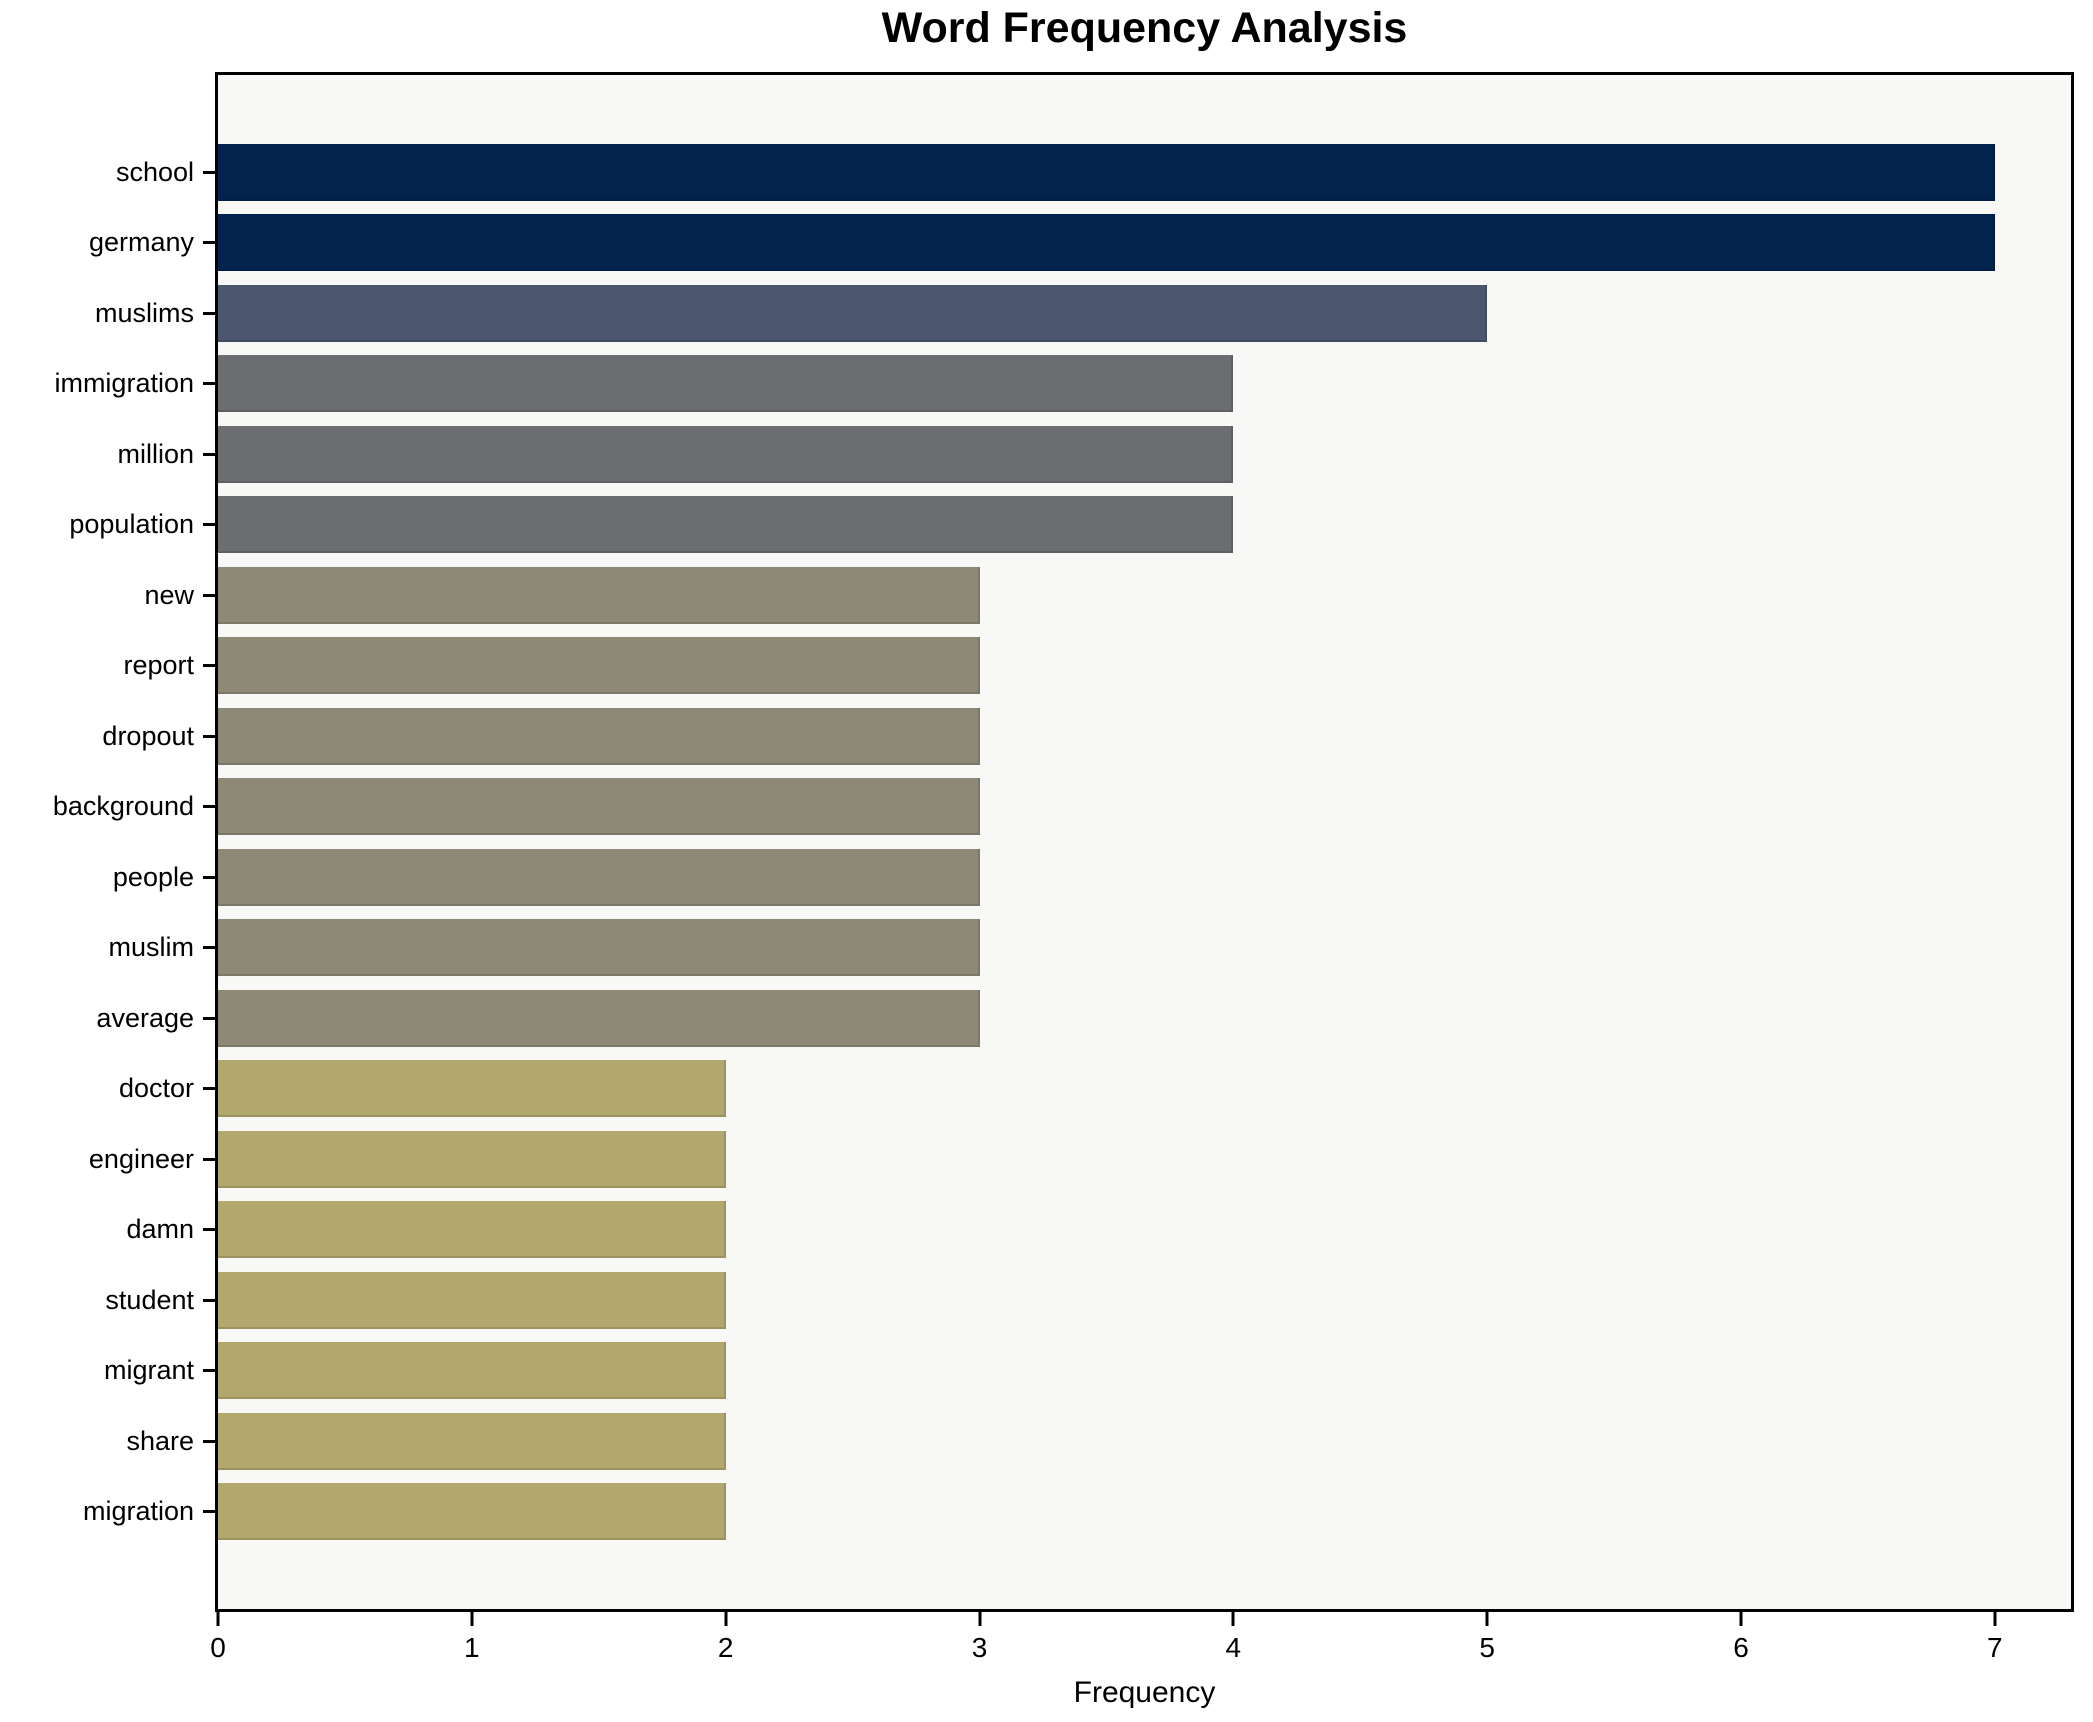 Image resolution: width=2093 pixels, height=1722 pixels. What do you see at coordinates (1233, 1647) in the screenshot?
I see `x-tick-label: 4` at bounding box center [1233, 1647].